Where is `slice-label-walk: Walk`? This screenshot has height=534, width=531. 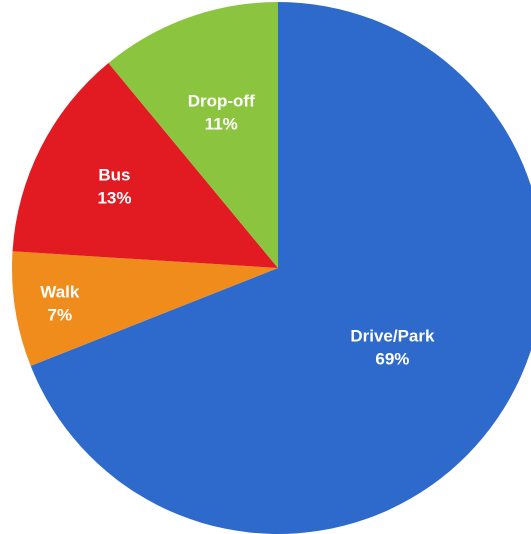 slice-label-walk: Walk is located at coordinates (60, 291).